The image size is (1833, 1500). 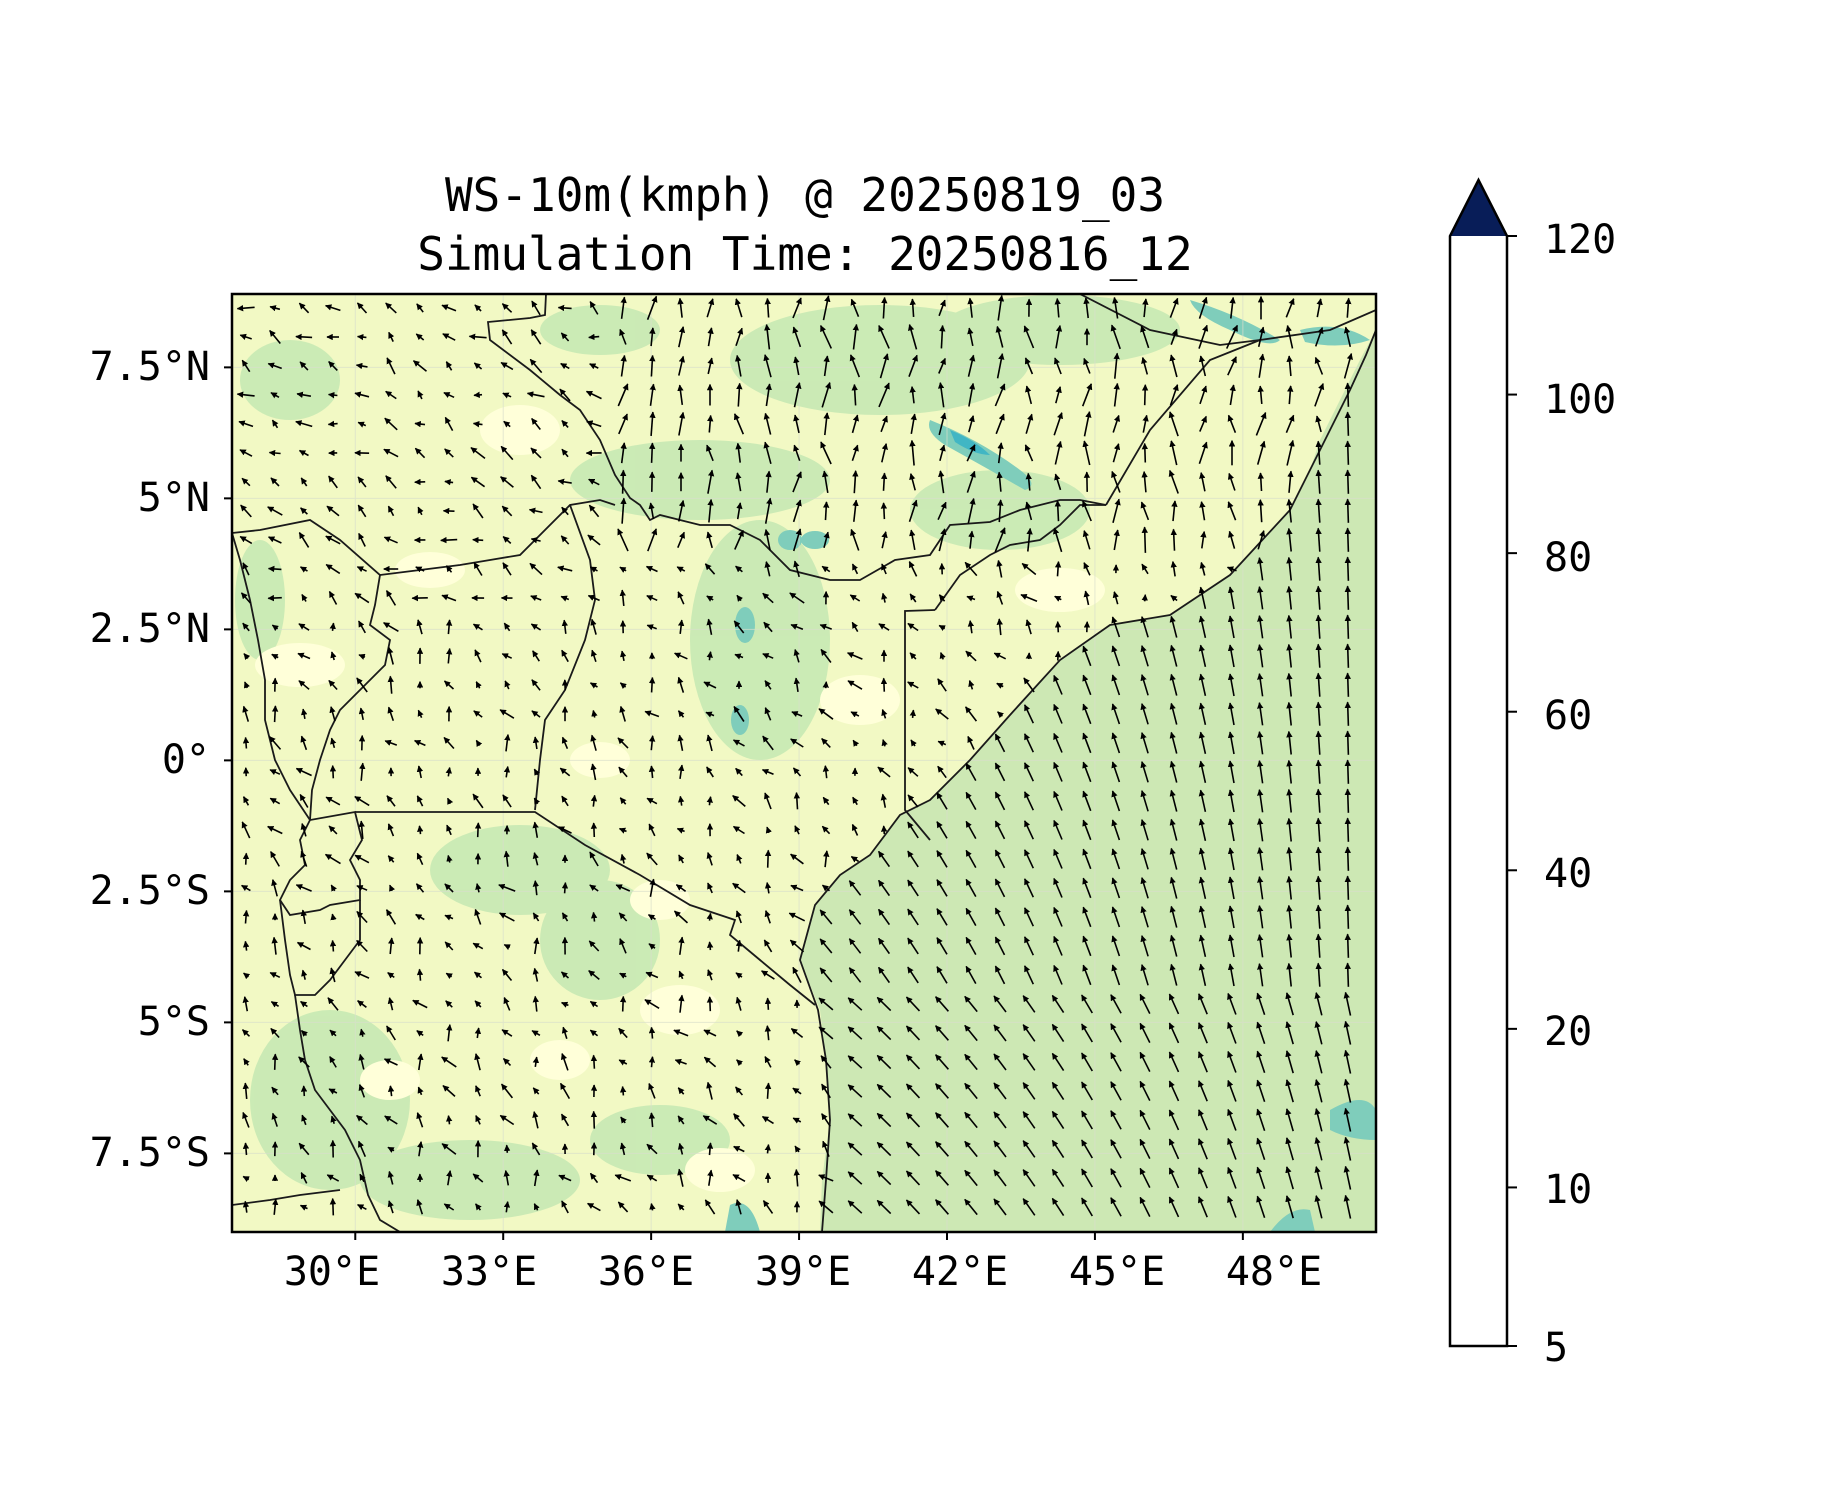 I want to click on border-ethiopia-somalia, so click(x=1183, y=422).